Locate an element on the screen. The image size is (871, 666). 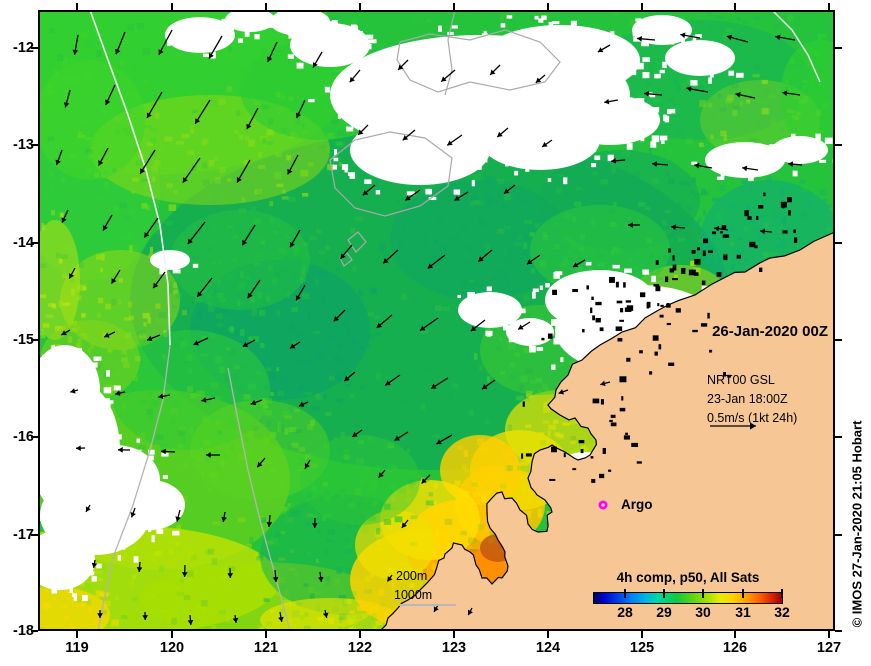
bathymetry-contour is located at coordinates (357, 242).